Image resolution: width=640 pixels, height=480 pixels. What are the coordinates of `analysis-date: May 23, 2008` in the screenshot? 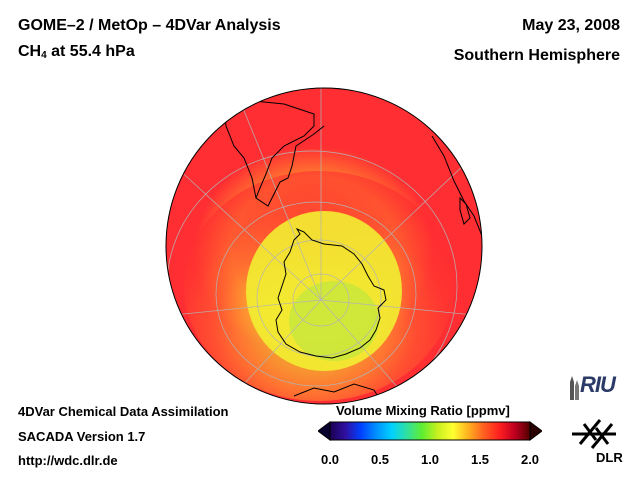 It's located at (571, 25).